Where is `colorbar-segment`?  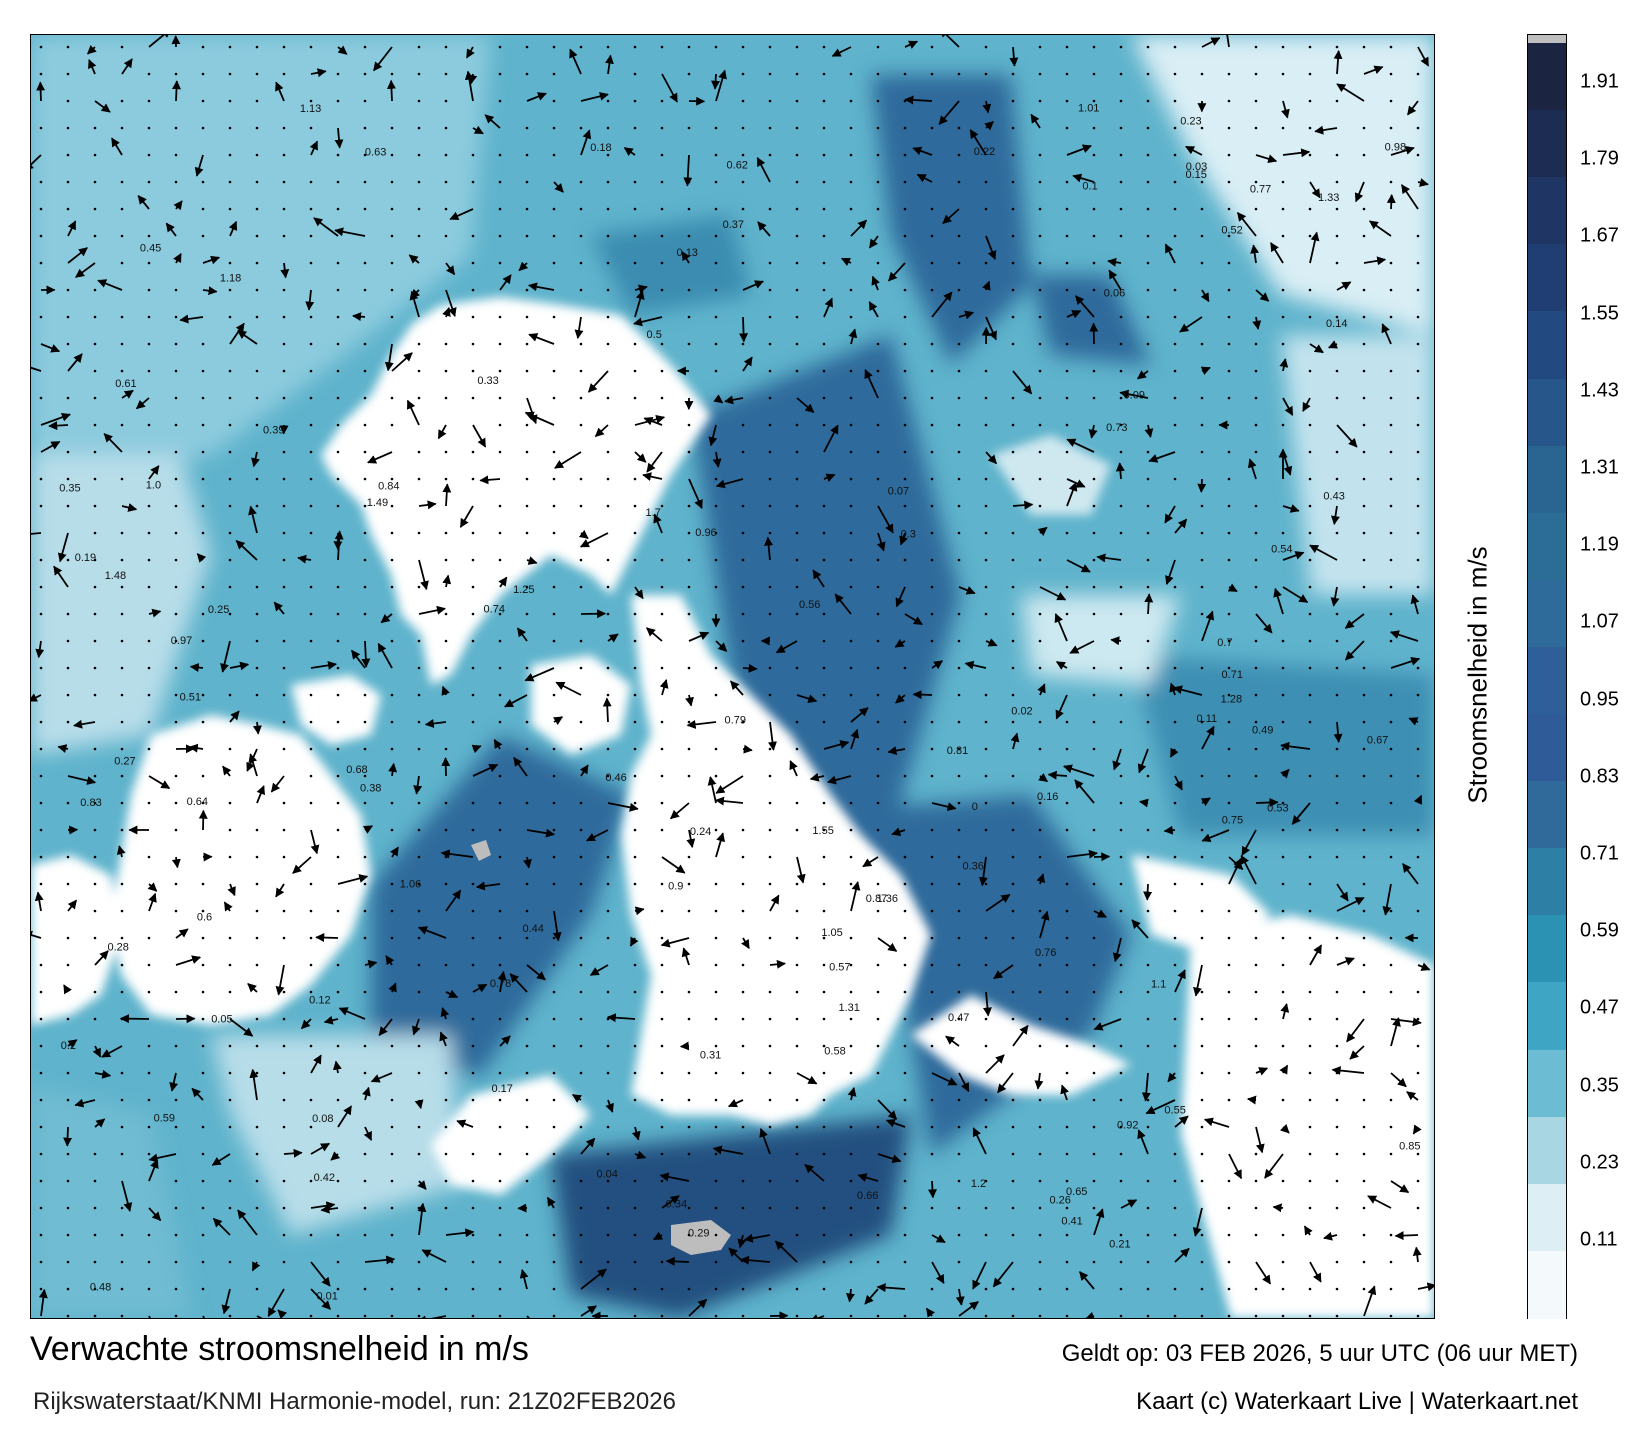 colorbar-segment is located at coordinates (1547, 613).